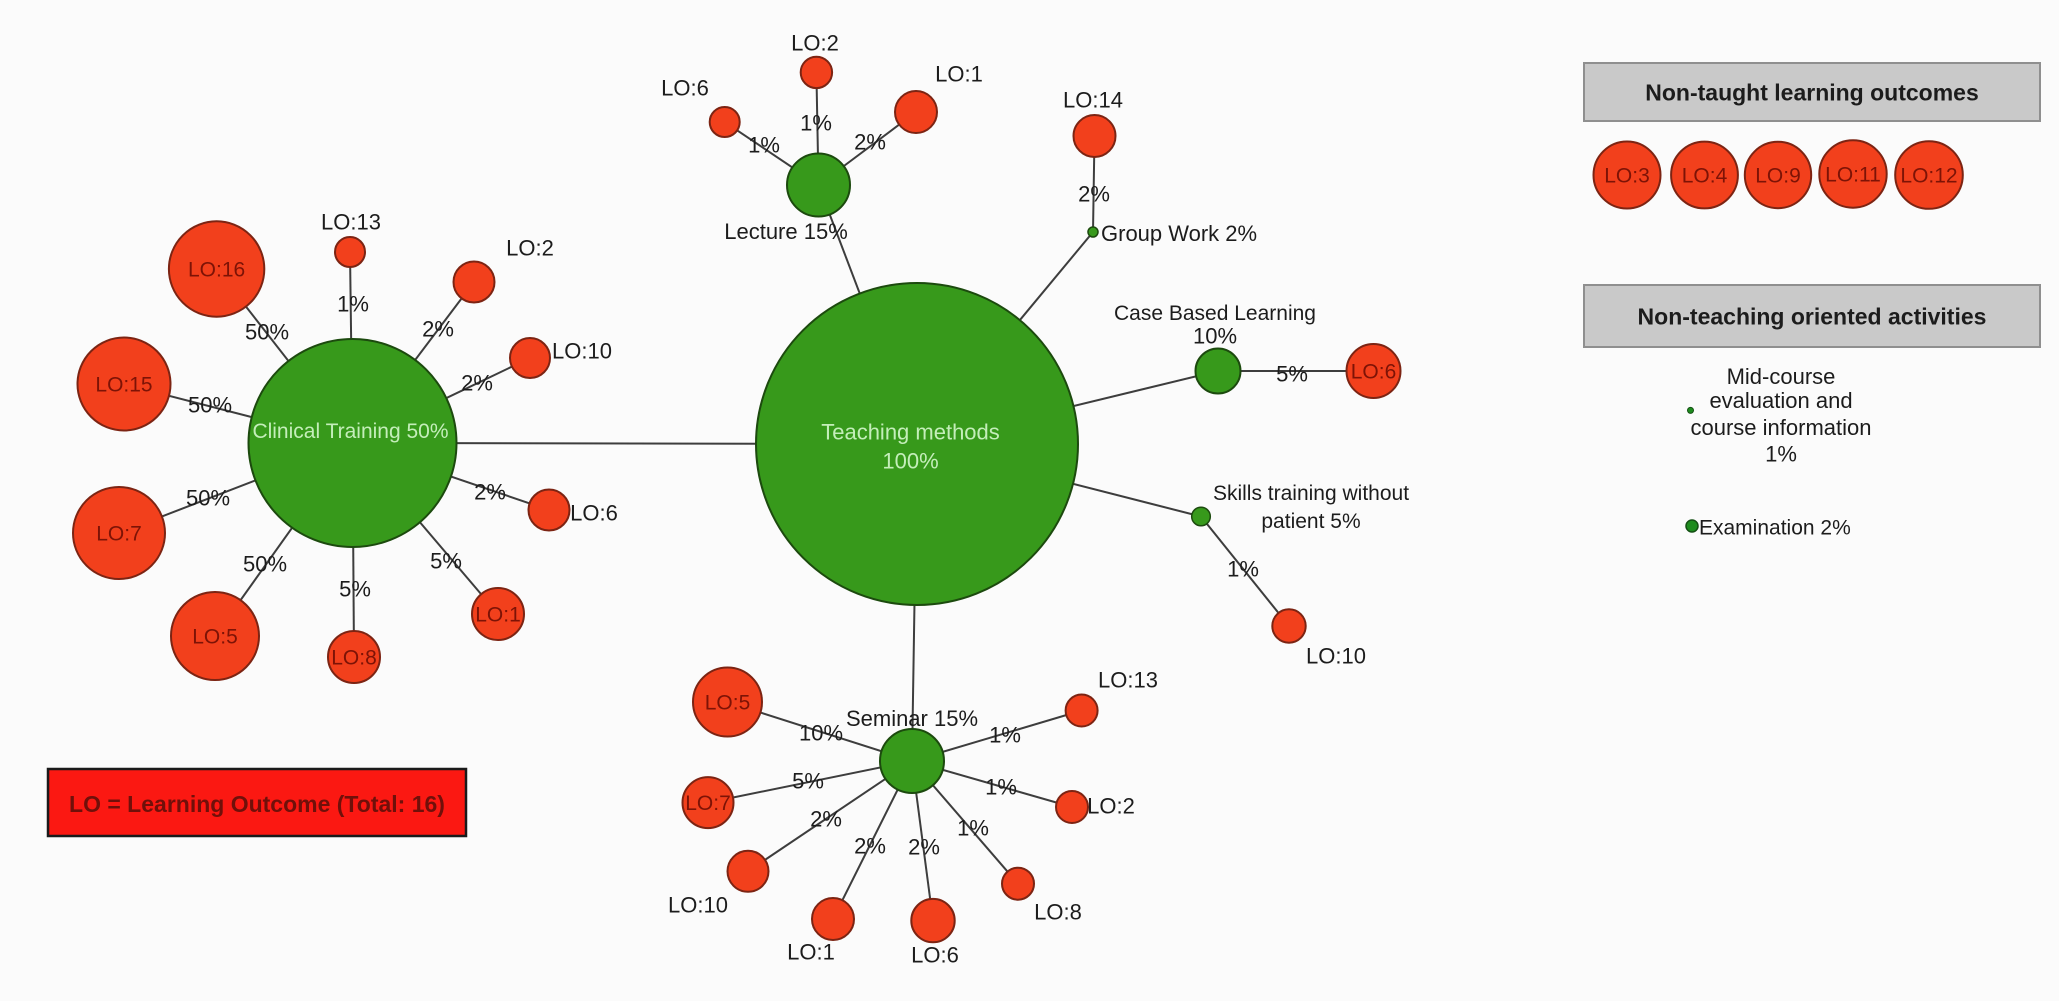 Image resolution: width=2059 pixels, height=1001 pixels. I want to click on svg-text: Clinical Training 50%, so click(350, 431).